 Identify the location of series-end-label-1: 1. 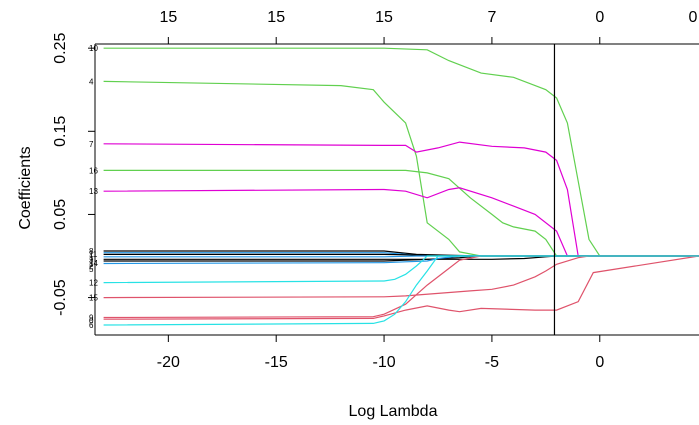
(91, 257).